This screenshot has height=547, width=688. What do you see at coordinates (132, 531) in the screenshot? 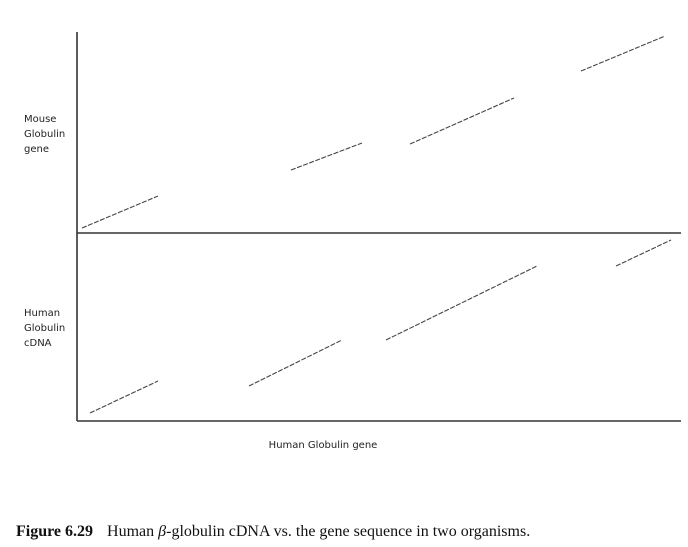
I see `caption-text: Human` at bounding box center [132, 531].